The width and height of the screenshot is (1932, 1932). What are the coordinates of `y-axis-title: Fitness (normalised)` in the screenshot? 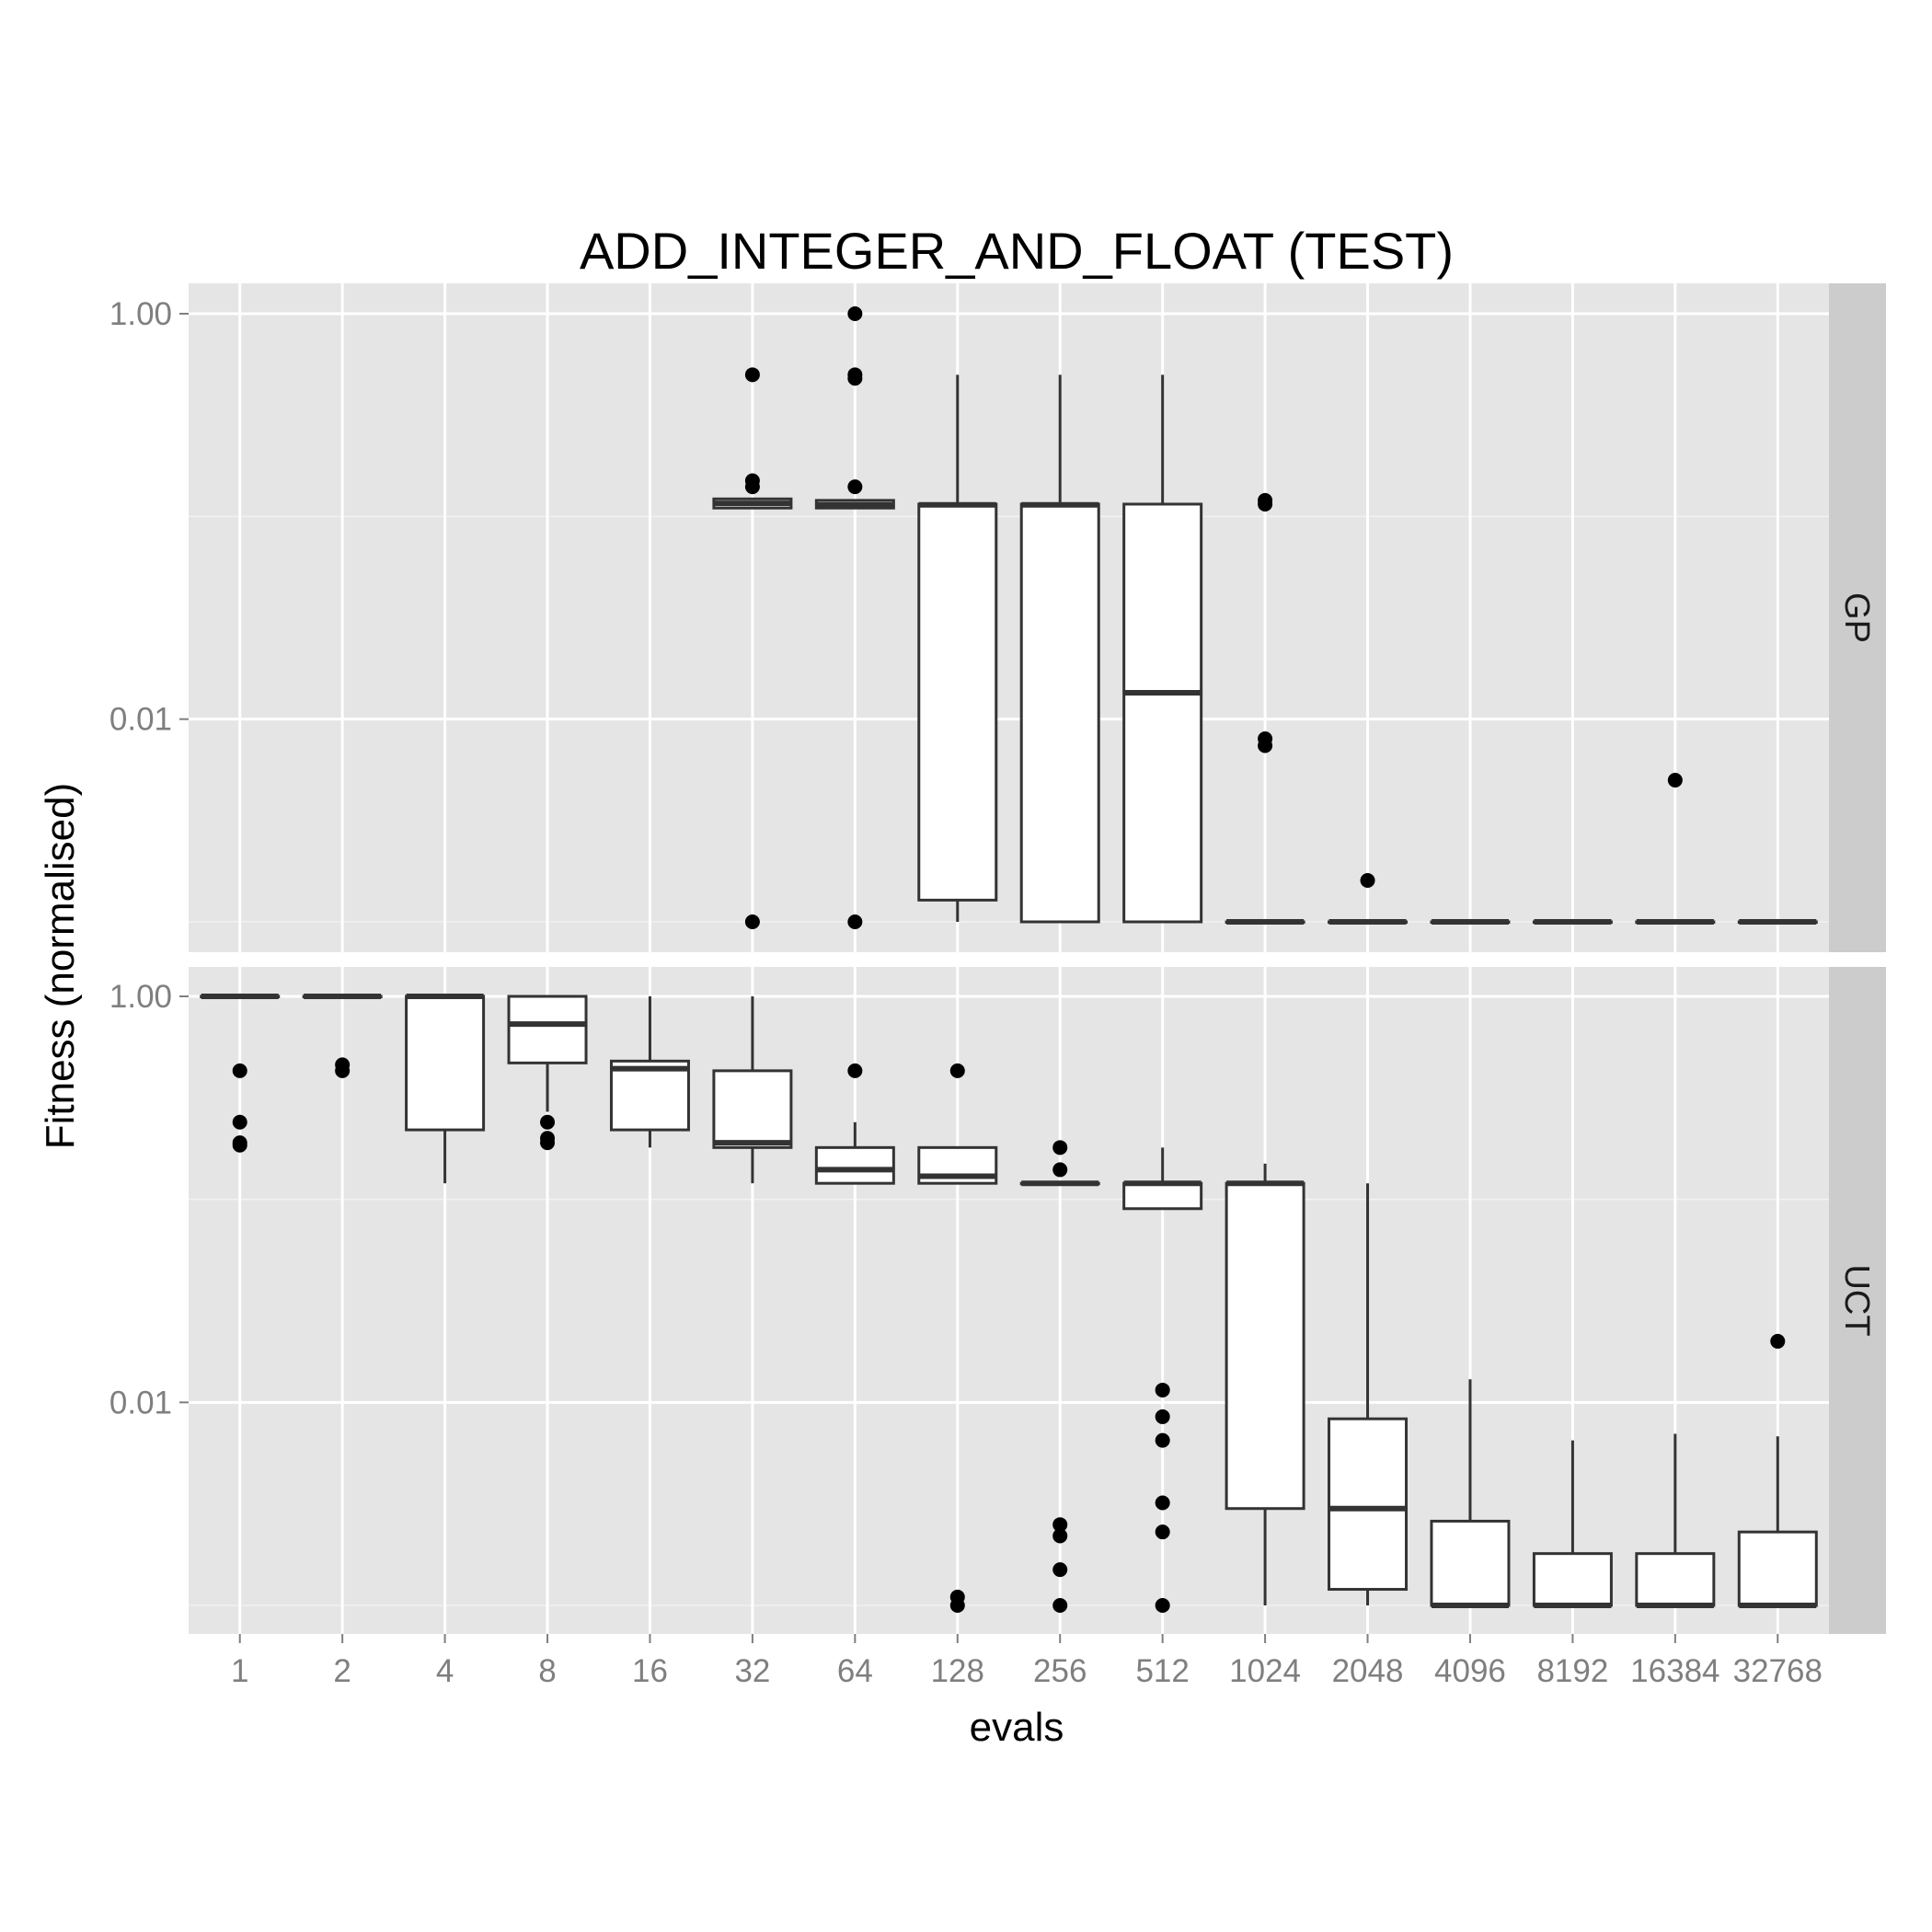 It's located at (60, 966).